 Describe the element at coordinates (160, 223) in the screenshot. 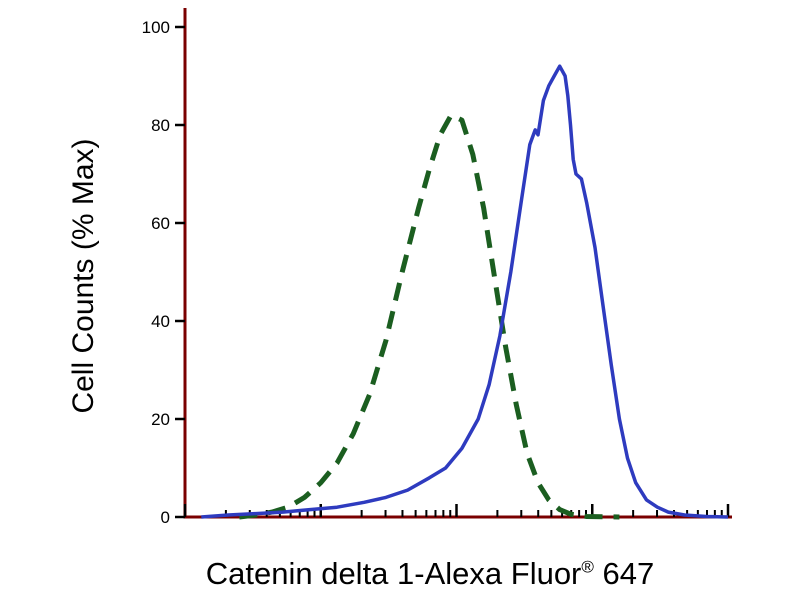

I see `y-tick-label: 60` at that location.